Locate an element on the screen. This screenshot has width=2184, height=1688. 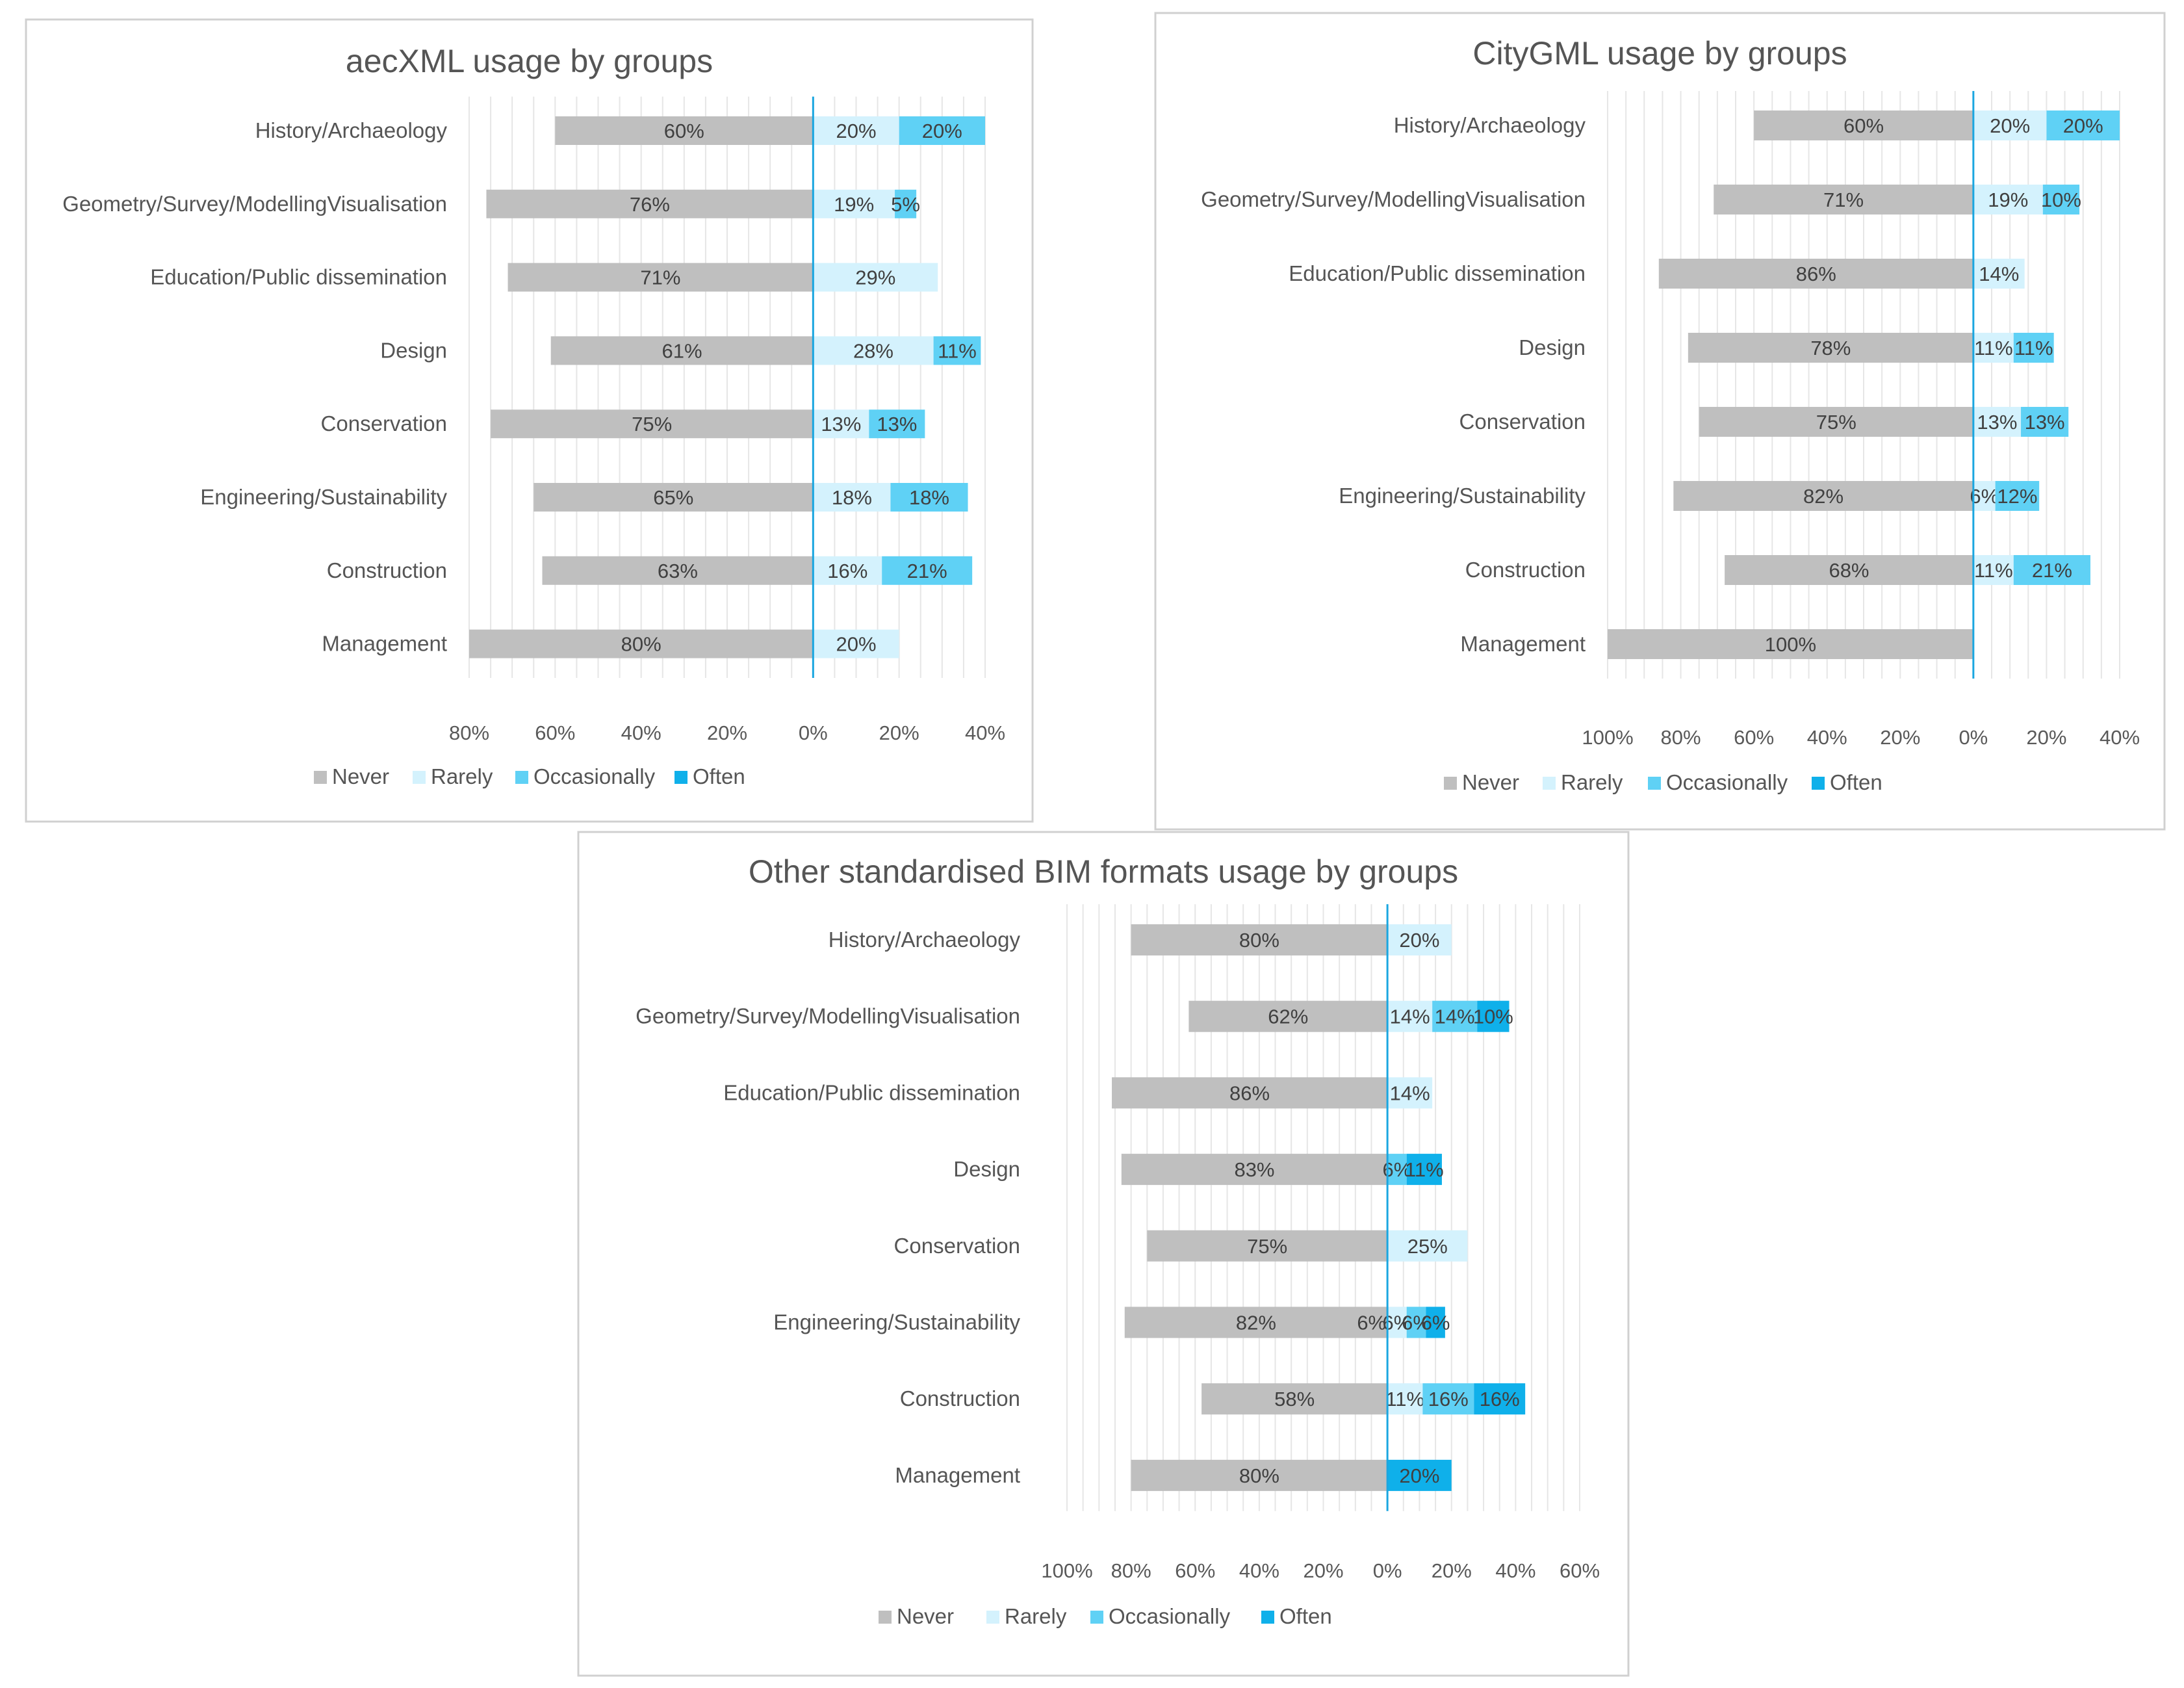
data-label-occasionally: 10% is located at coordinates (2061, 199).